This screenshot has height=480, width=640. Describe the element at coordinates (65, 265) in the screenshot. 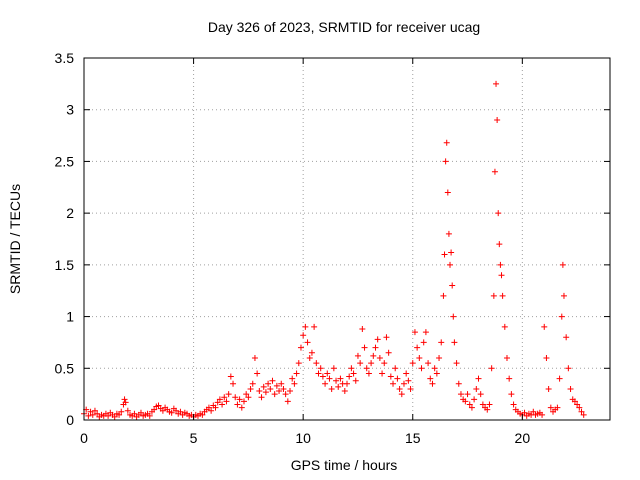

I see `y-tick-label: 1.5` at that location.